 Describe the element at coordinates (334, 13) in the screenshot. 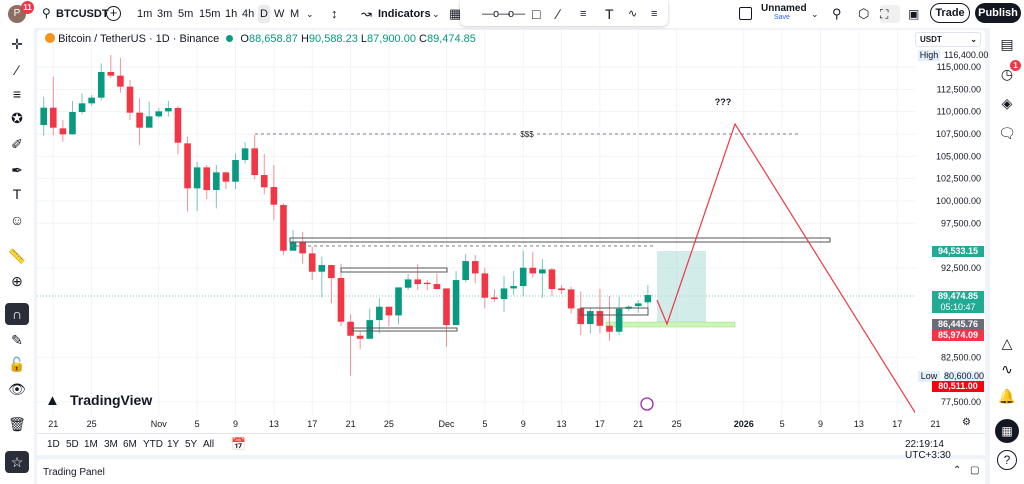

I see `candles-icon: ↕` at that location.